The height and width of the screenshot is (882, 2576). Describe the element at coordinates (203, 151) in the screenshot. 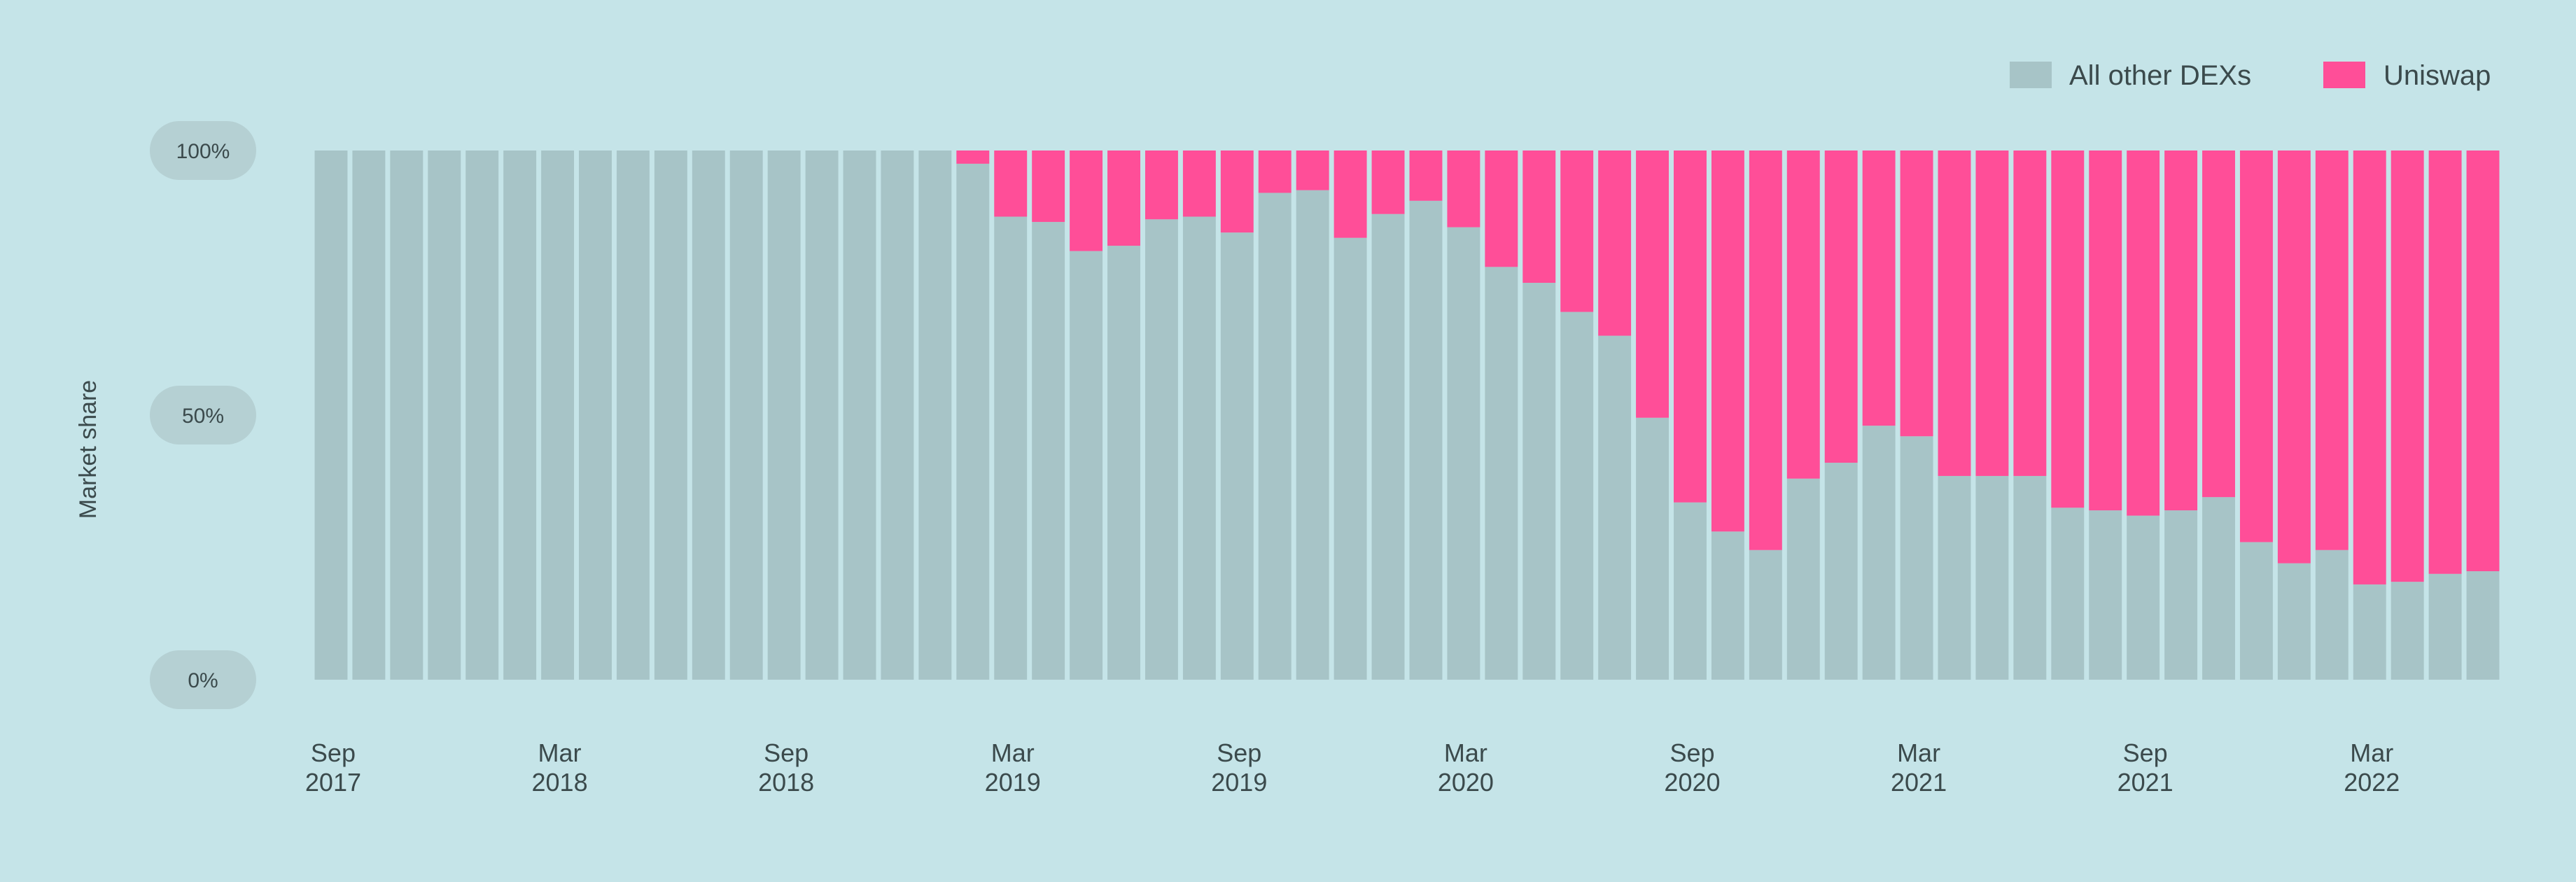

I see `y-tick-label: 100%` at that location.